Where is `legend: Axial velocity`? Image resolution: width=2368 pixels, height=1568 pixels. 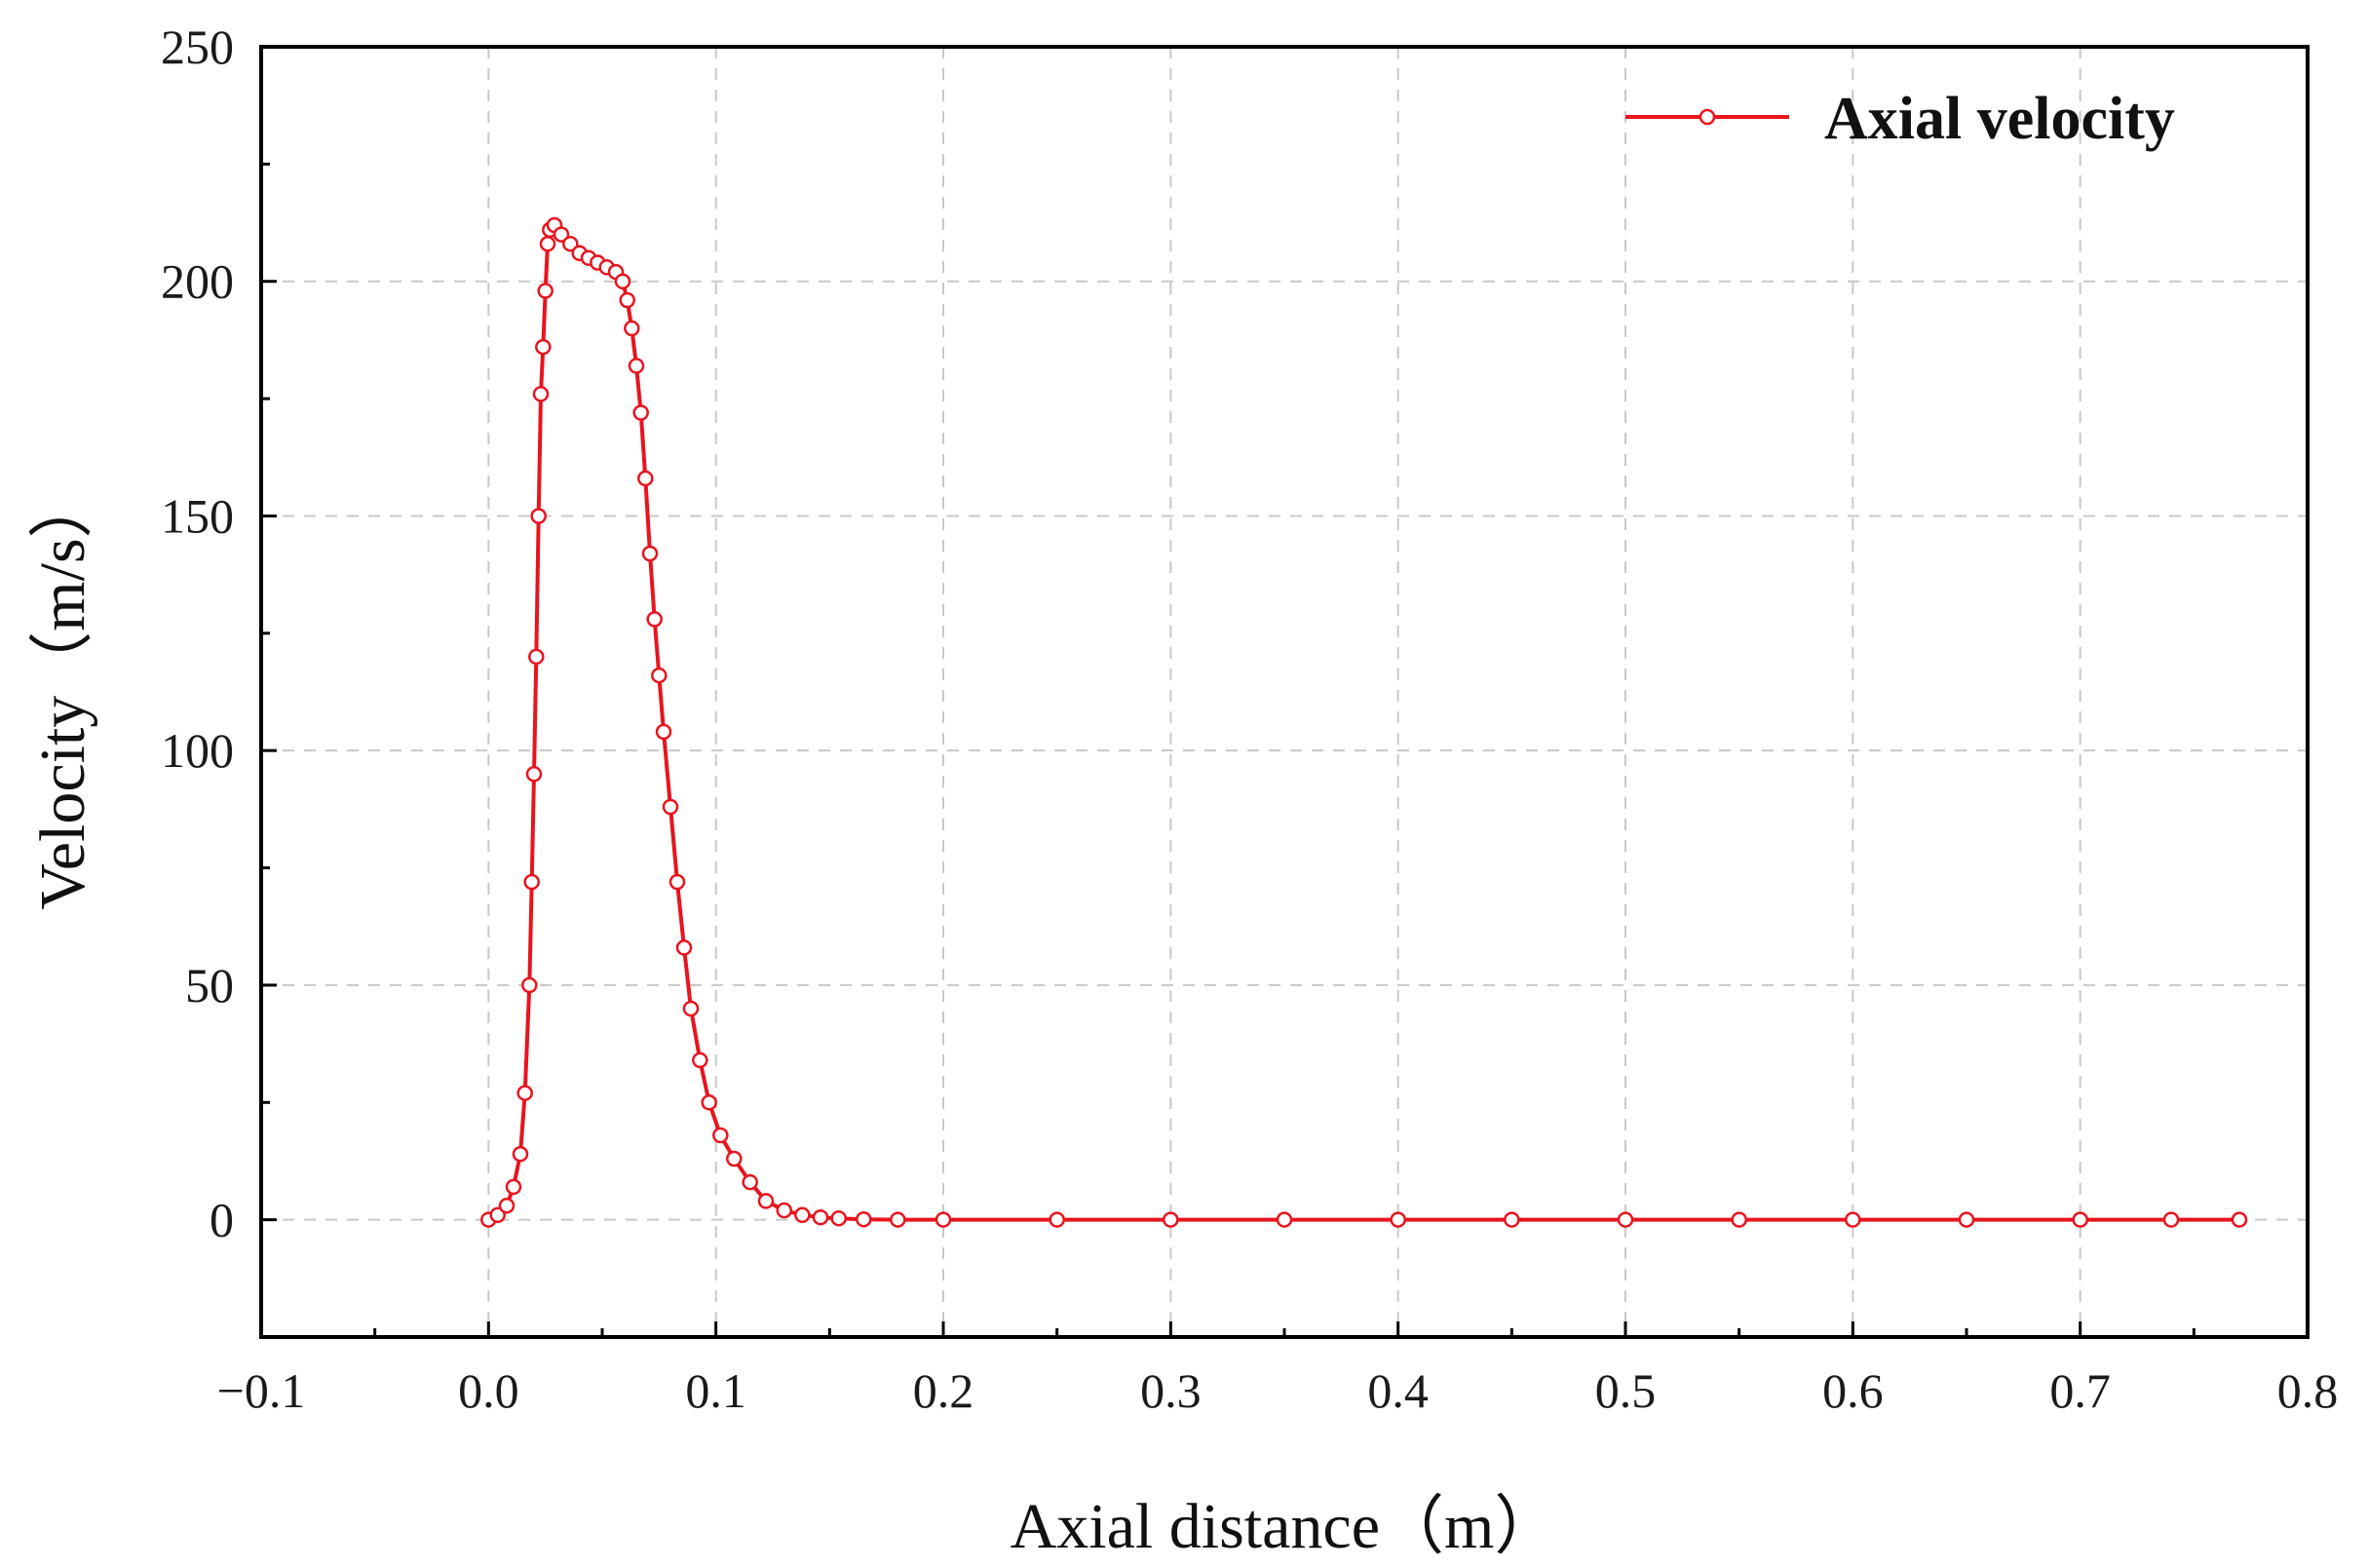 legend: Axial velocity is located at coordinates (1900, 119).